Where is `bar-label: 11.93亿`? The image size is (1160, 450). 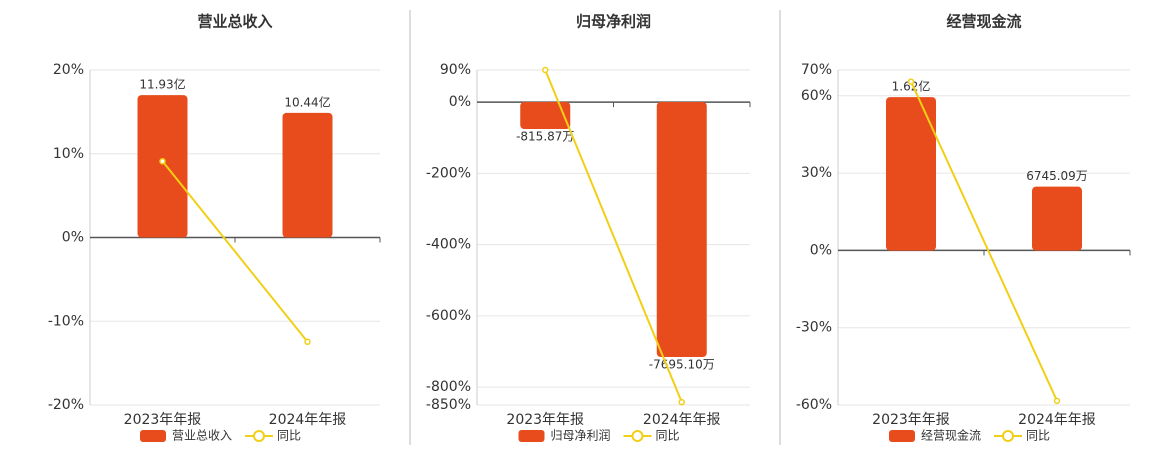
bar-label: 11.93亿 is located at coordinates (162, 84).